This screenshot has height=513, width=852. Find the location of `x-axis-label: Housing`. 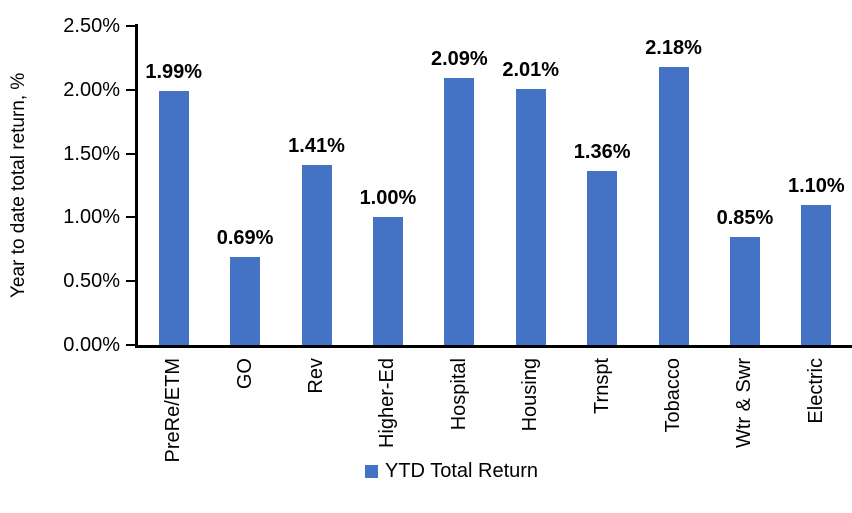

x-axis-label: Housing is located at coordinates (530, 395).